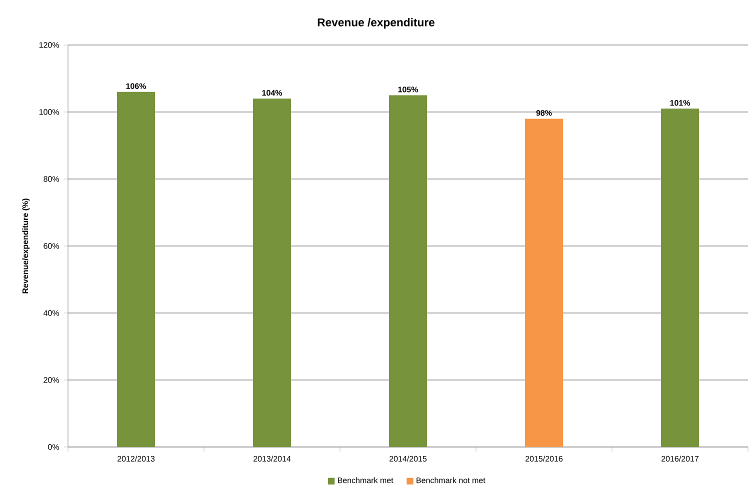 The width and height of the screenshot is (752, 494). I want to click on y-tick-label: 120%, so click(49, 45).